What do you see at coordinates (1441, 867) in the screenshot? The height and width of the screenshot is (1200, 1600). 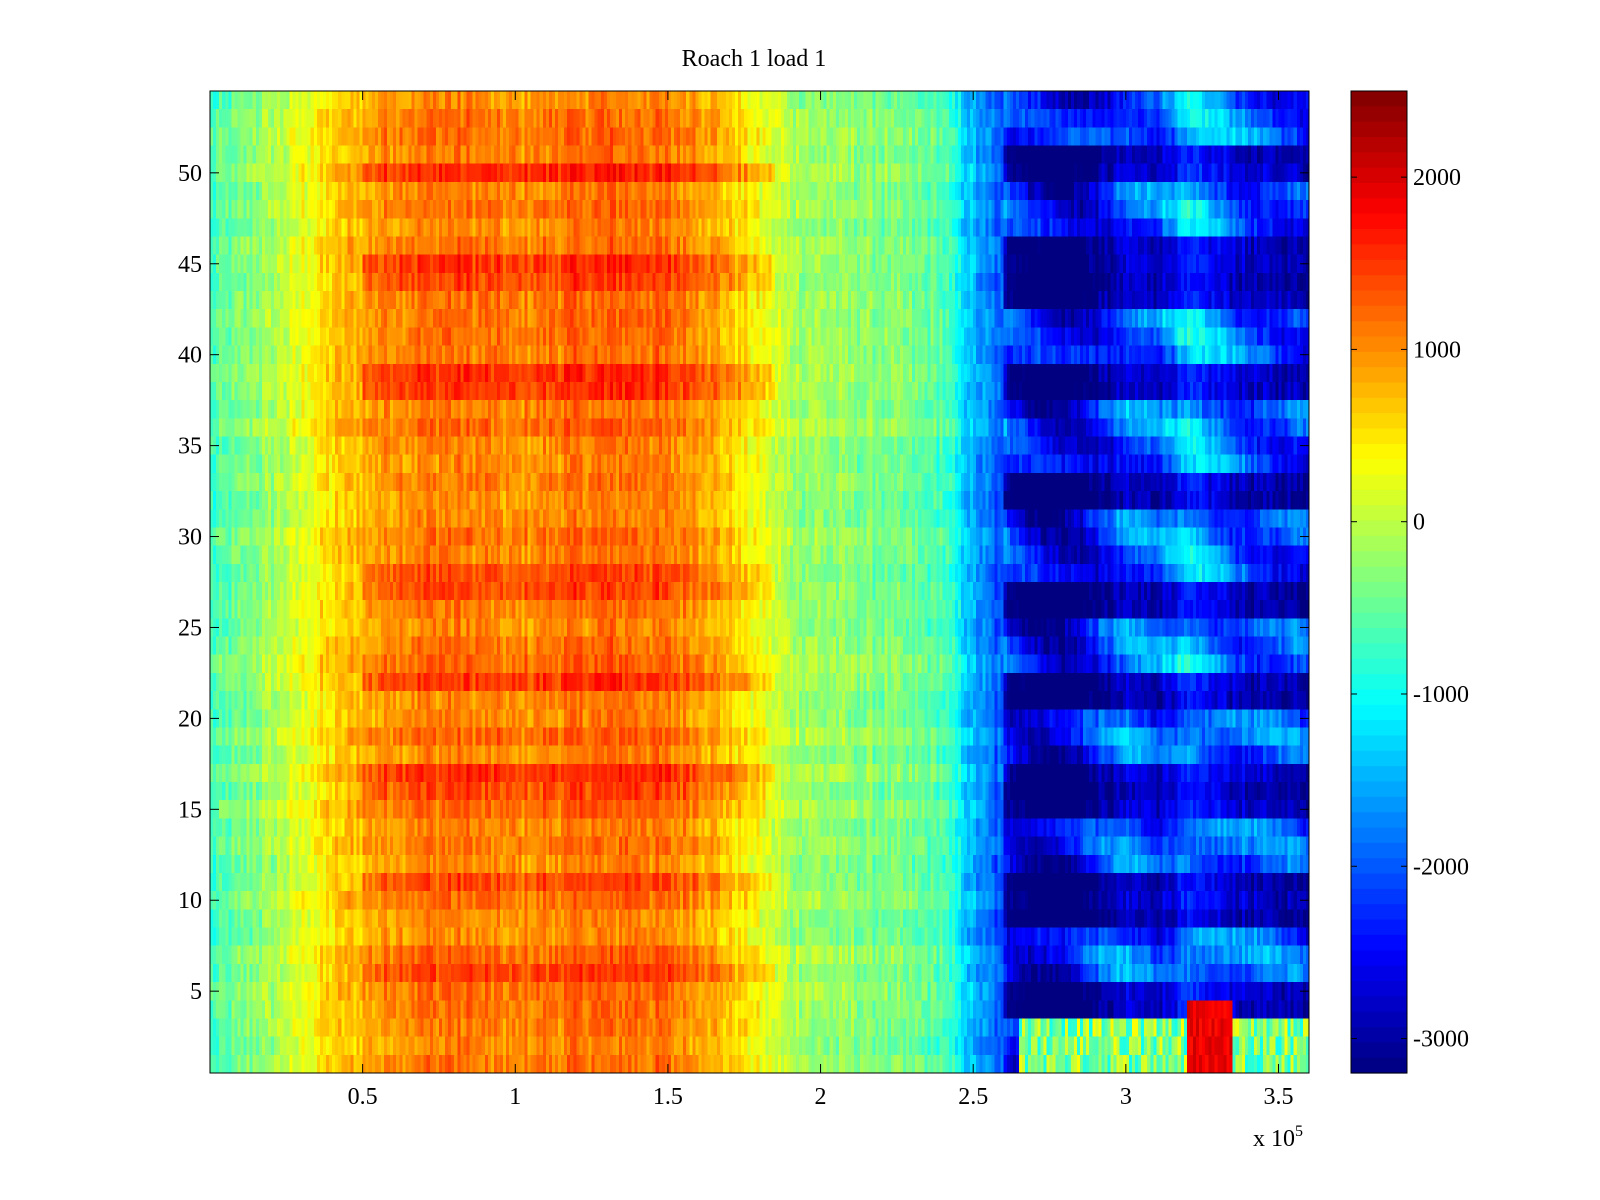 I see `colorbar-tick-label: -2000` at bounding box center [1441, 867].